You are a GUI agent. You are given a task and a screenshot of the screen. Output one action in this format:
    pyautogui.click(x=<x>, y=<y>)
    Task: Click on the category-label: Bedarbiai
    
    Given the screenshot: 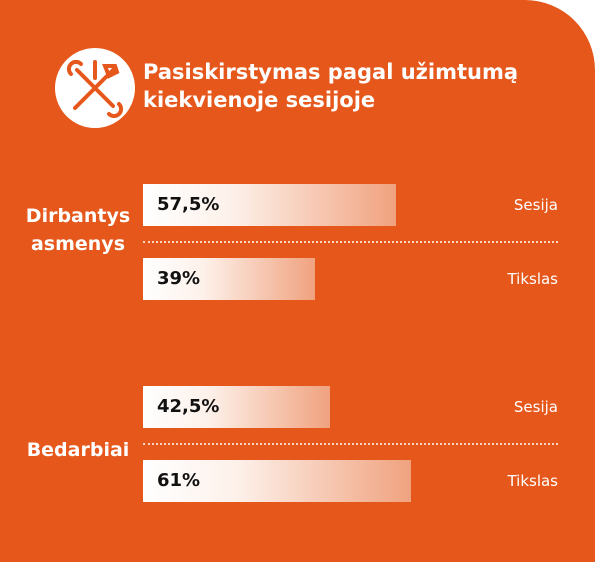 What is the action you would take?
    pyautogui.click(x=78, y=450)
    